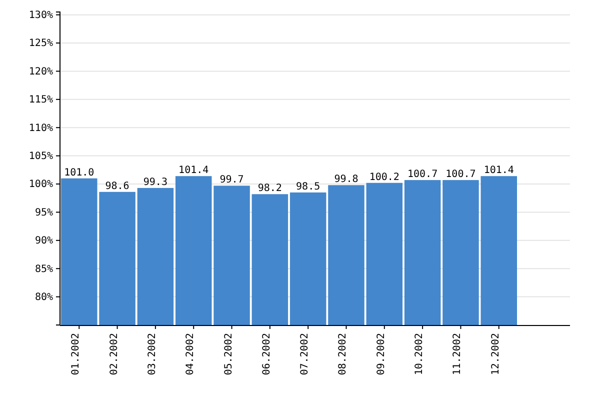 This screenshot has width=600, height=400. I want to click on data-label: 99.8, so click(346, 180).